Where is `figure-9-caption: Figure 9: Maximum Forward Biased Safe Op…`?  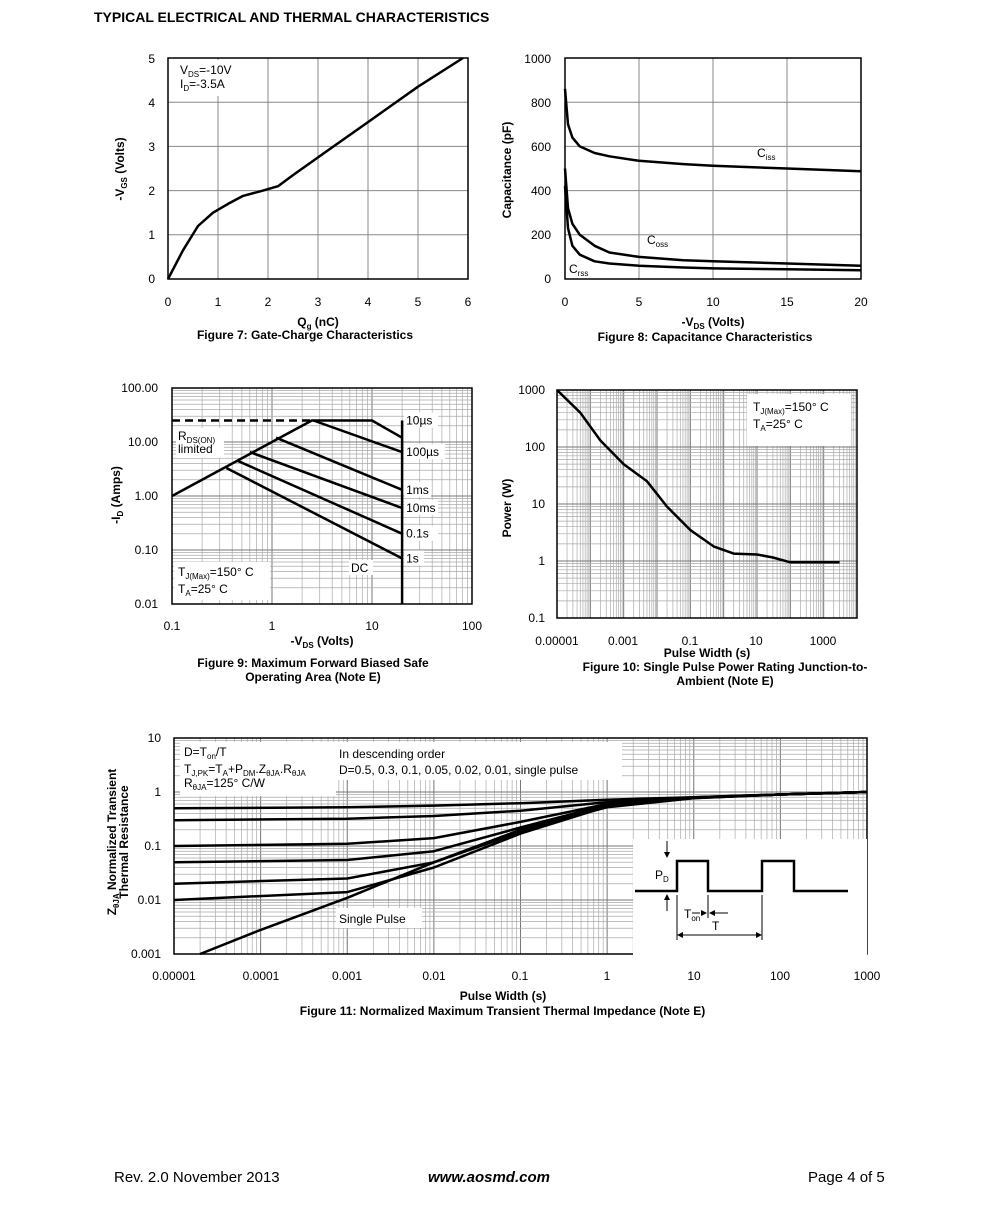
figure-9-caption: Figure 9: Maximum Forward Biased Safe Op… is located at coordinates (313, 670).